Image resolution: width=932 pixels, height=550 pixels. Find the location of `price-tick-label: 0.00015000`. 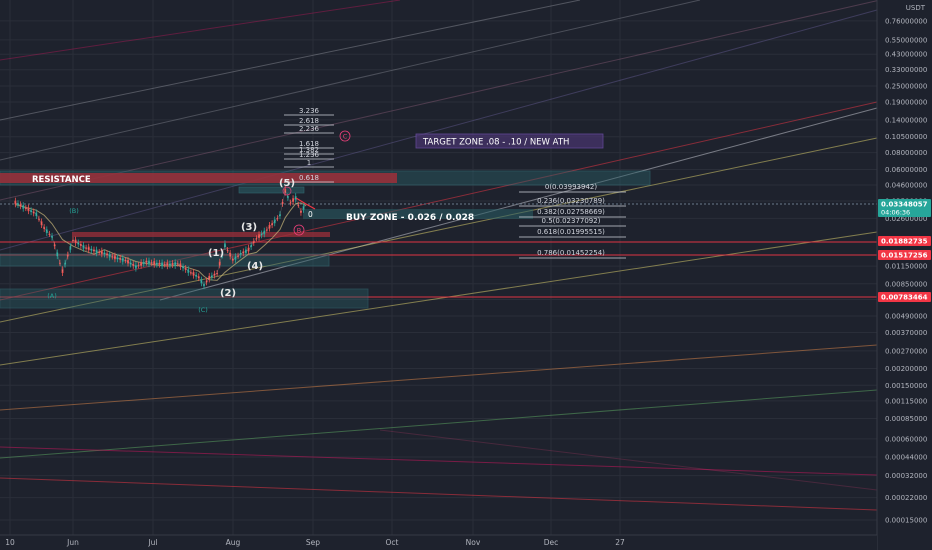

price-tick-label: 0.00015000 is located at coordinates (906, 521).